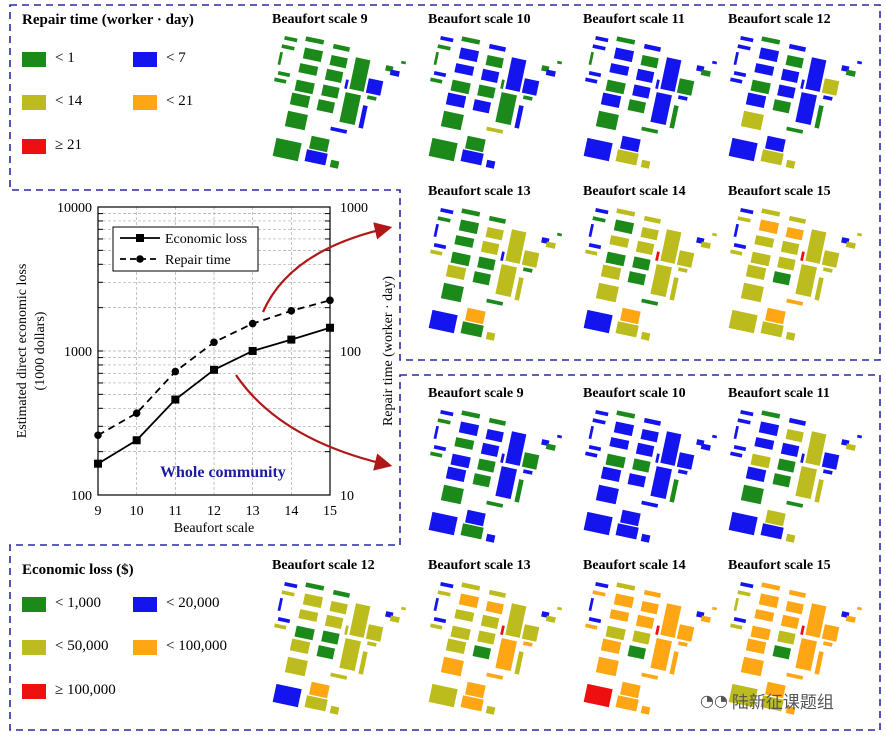  Describe the element at coordinates (320, 19) in the screenshot. I see `map-title: Beaufort scale 9` at that location.